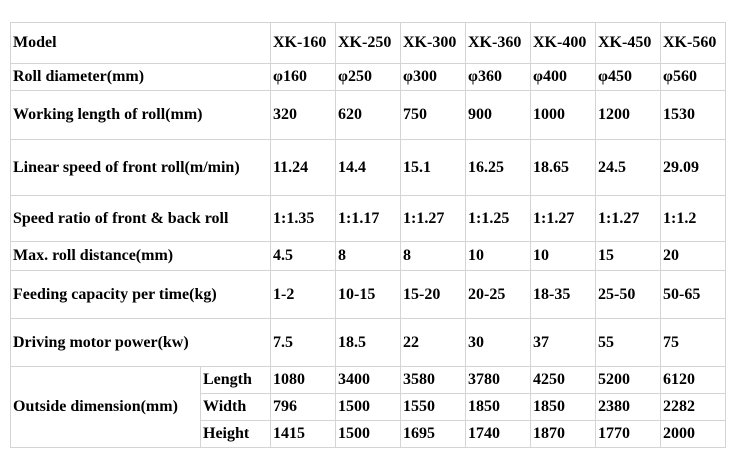 The image size is (746, 457). Describe the element at coordinates (498, 380) in the screenshot. I see `table-cell: 3780` at that location.